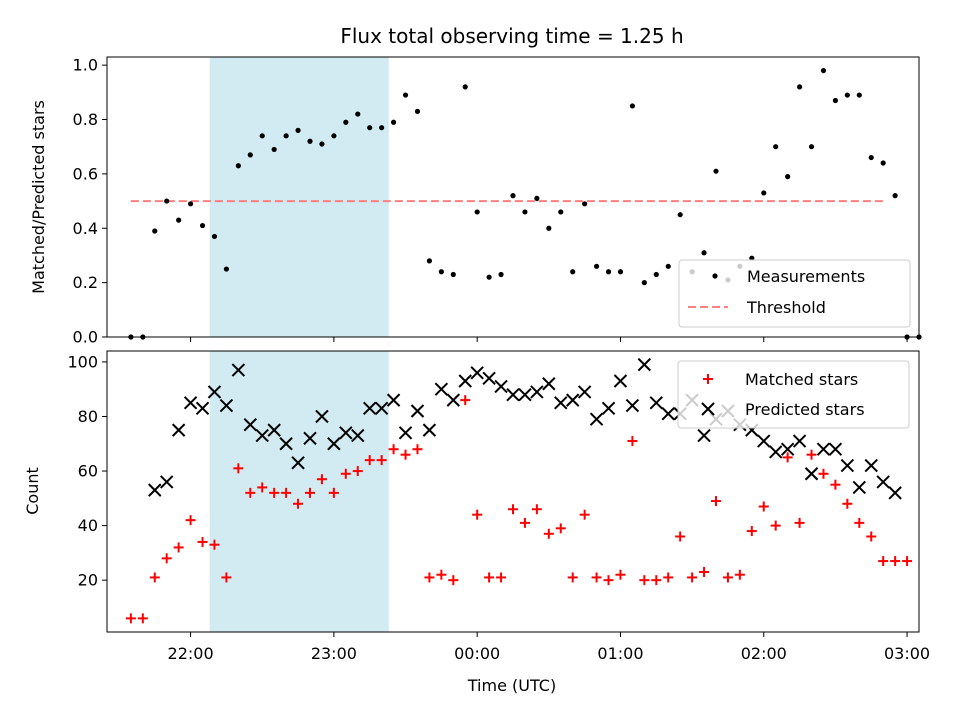  What do you see at coordinates (85, 282) in the screenshot?
I see `y-tick-label-1: 0.2` at bounding box center [85, 282].